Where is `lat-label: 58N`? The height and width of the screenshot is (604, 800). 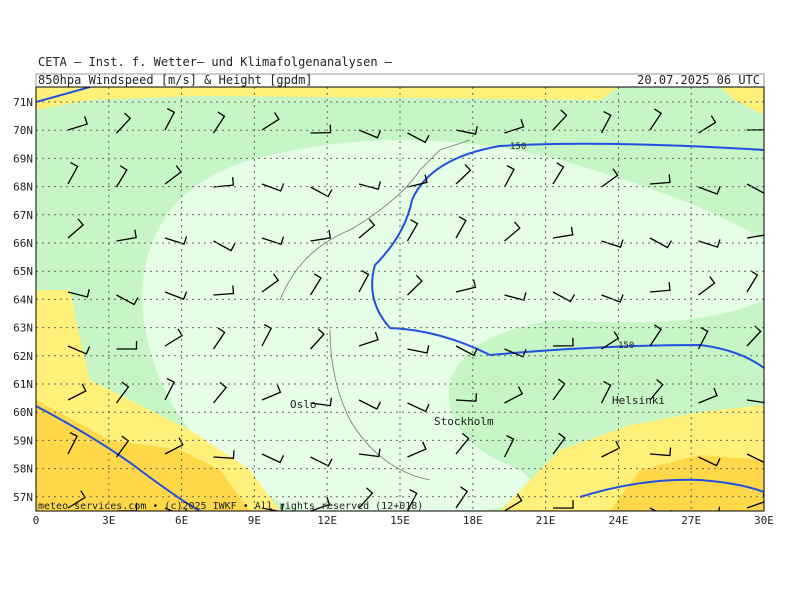 lat-label: 58N is located at coordinates (23, 469).